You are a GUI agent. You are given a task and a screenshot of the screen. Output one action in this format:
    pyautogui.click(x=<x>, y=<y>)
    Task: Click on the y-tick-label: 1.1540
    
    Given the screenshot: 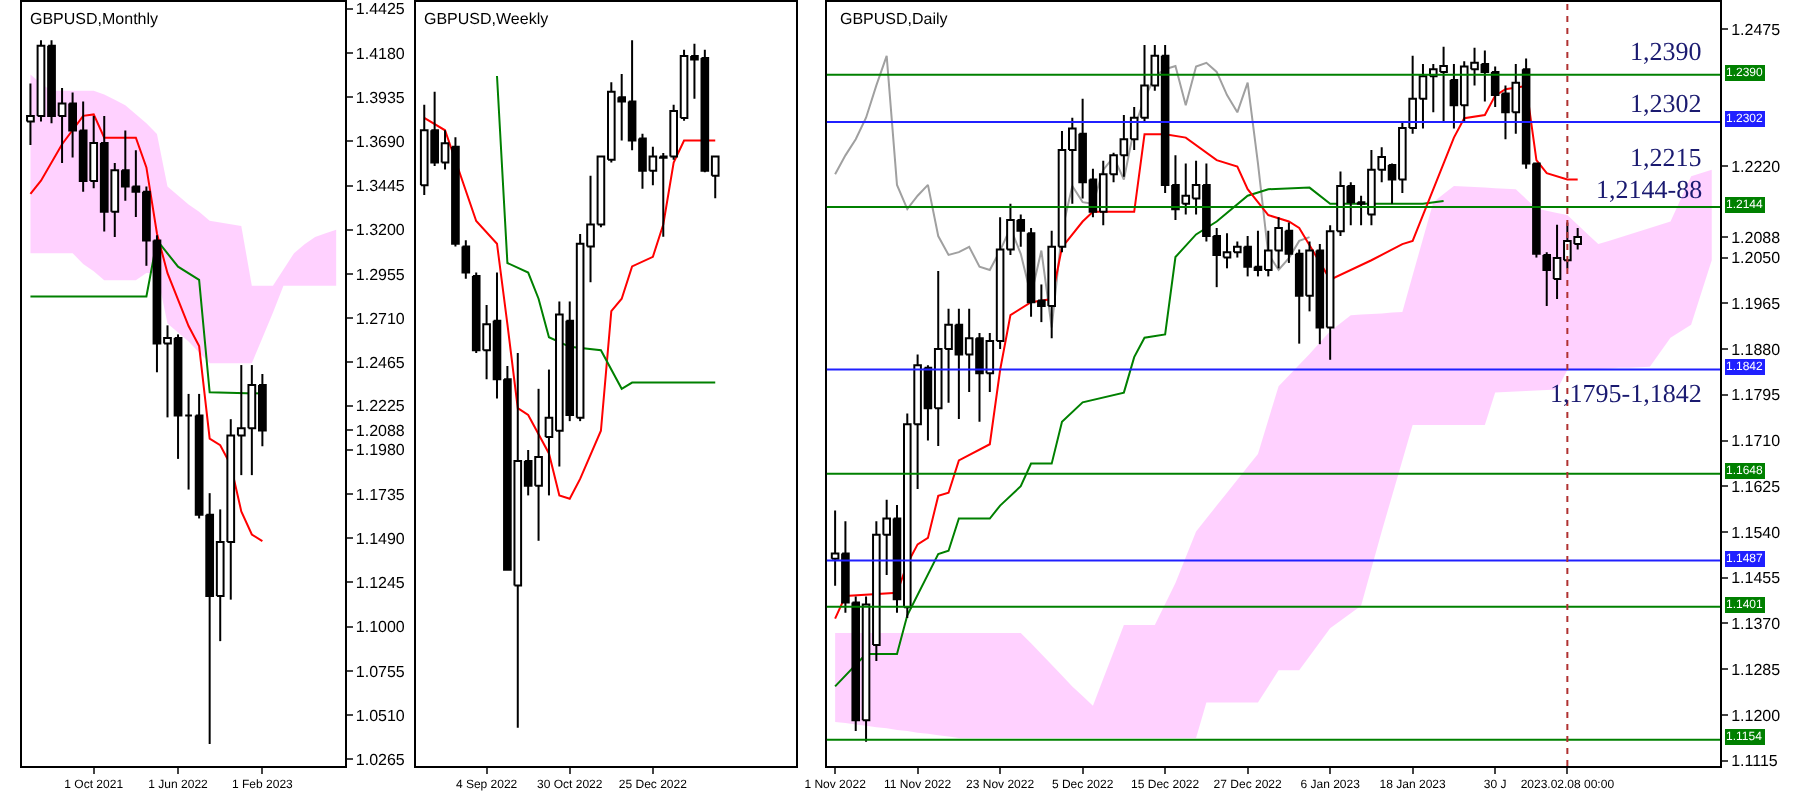 What is the action you would take?
    pyautogui.click(x=1756, y=532)
    